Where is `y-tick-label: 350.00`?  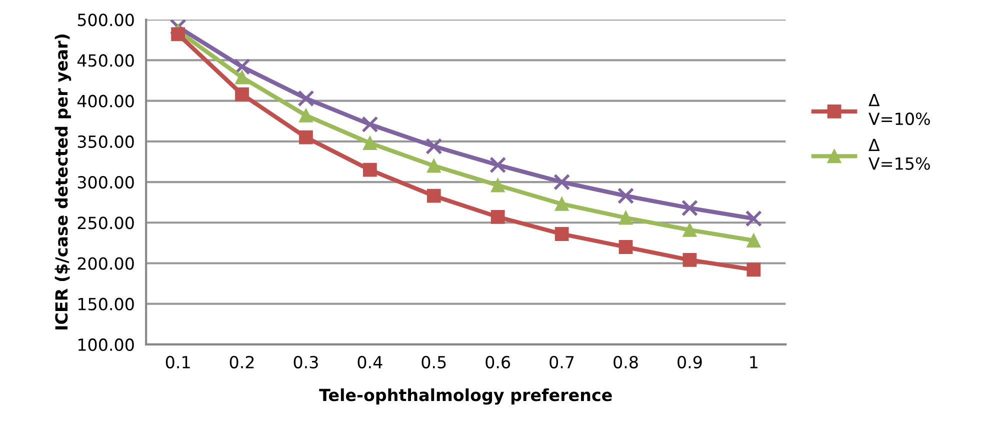 y-tick-label: 350.00 is located at coordinates (106, 141).